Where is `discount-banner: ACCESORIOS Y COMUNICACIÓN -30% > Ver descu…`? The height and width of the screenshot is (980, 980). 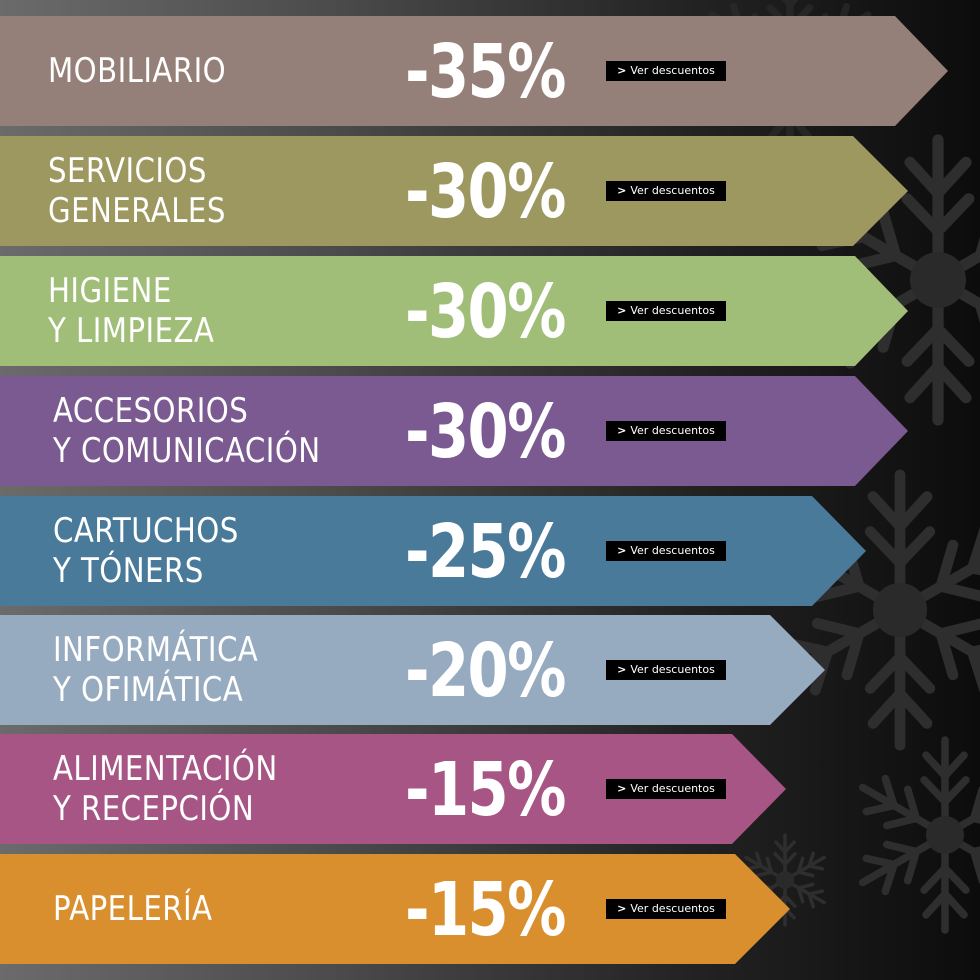
discount-banner: ACCESORIOS Y COMUNICACIÓN -30% > Ver descu… is located at coordinates (454, 431).